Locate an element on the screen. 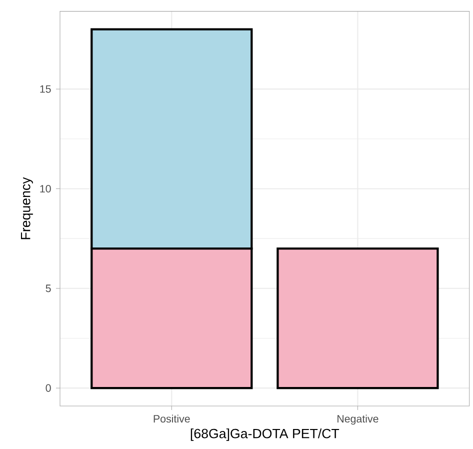 Image resolution: width=473 pixels, height=449 pixels. y-tick-label: 15 is located at coordinates (45, 89).